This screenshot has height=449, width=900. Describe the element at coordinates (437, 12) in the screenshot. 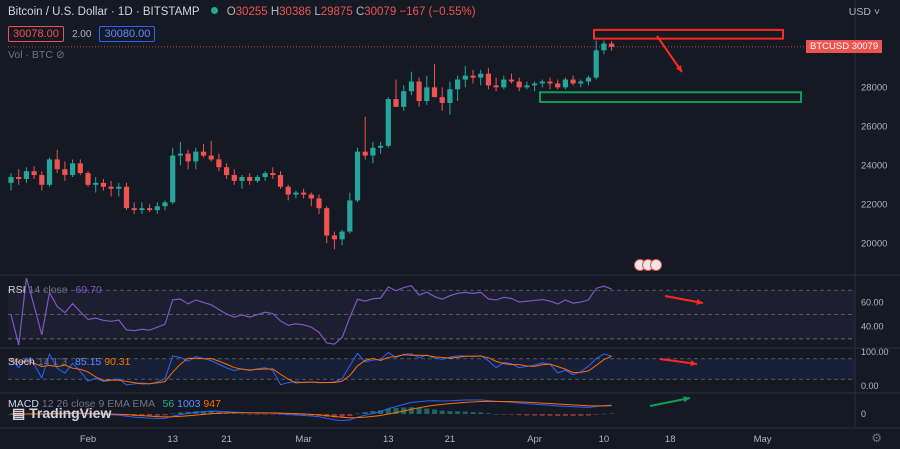

I see `change-value: −167 (−0.55%)` at that location.